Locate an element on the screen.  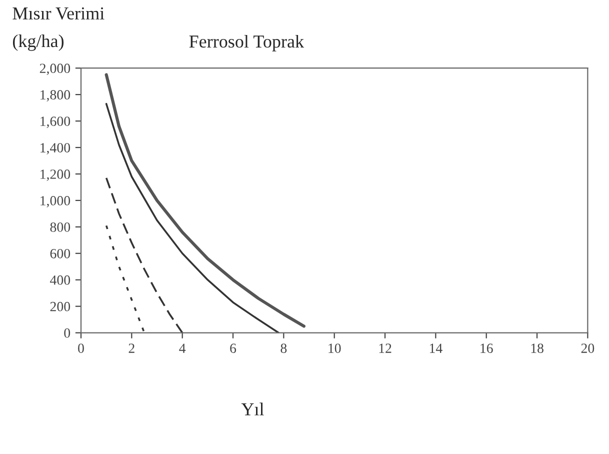
x-tick-label: 6 is located at coordinates (233, 348).